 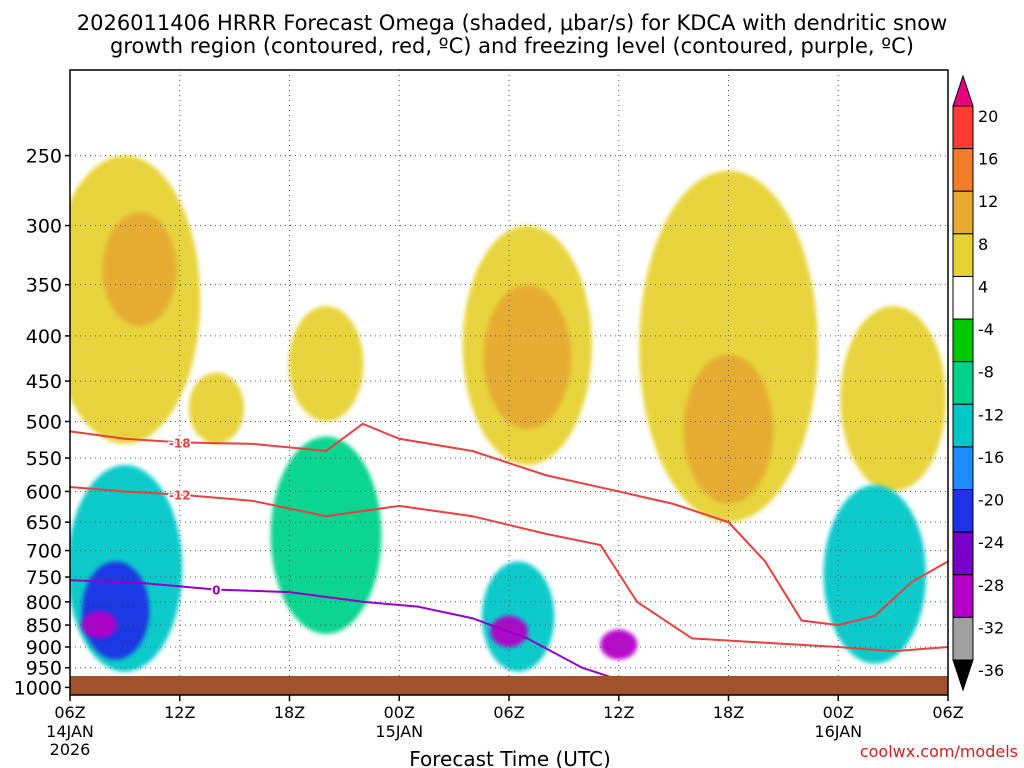 What do you see at coordinates (44, 626) in the screenshot?
I see `ytick-label-850: 850` at bounding box center [44, 626].